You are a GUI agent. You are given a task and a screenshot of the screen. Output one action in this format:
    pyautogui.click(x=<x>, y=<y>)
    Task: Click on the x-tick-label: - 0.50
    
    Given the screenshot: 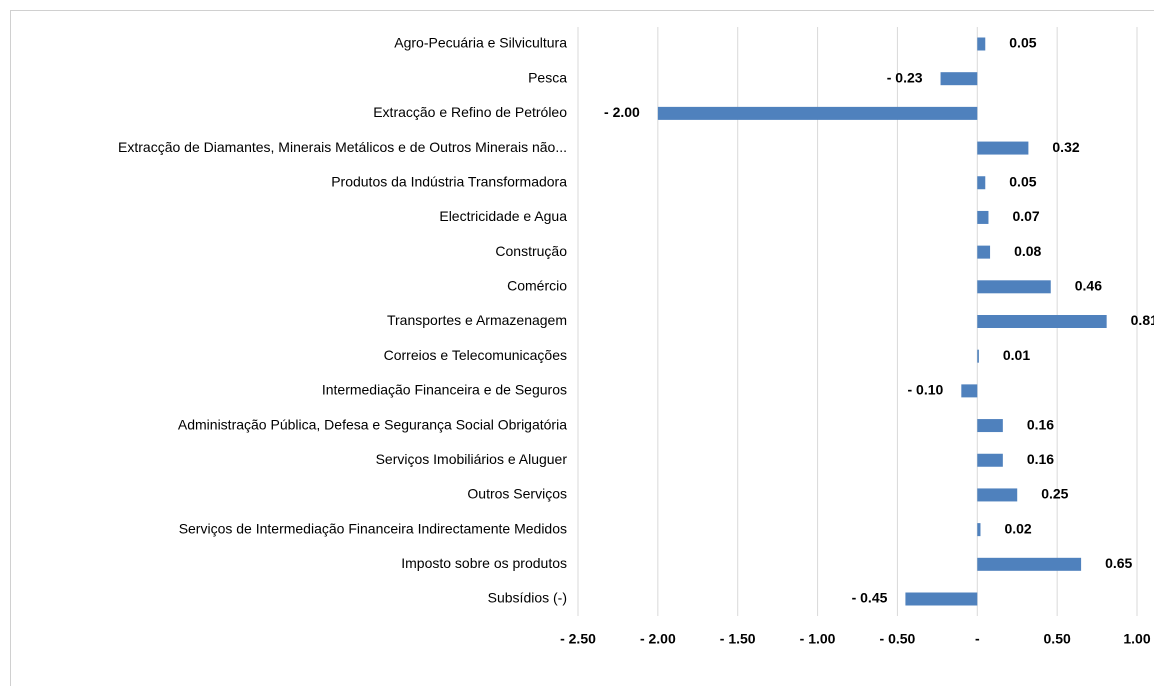 What is the action you would take?
    pyautogui.click(x=898, y=639)
    